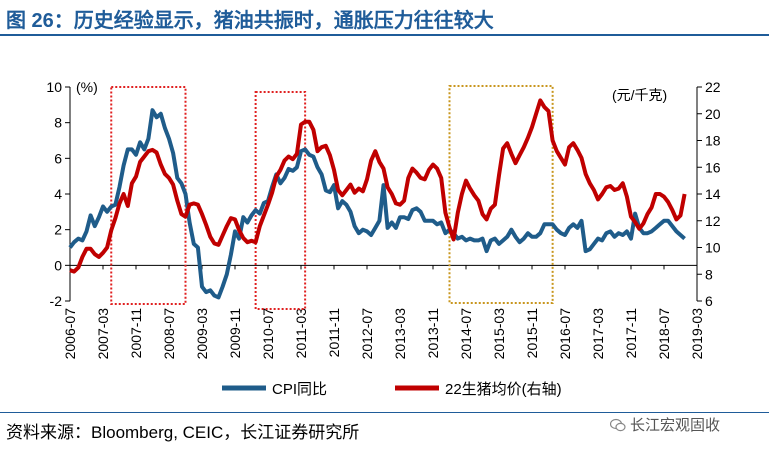 This screenshot has height=450, width=769. What do you see at coordinates (392, 389) in the screenshot?
I see `legend: CPI同比 22生猪均价(右轴)` at bounding box center [392, 389].